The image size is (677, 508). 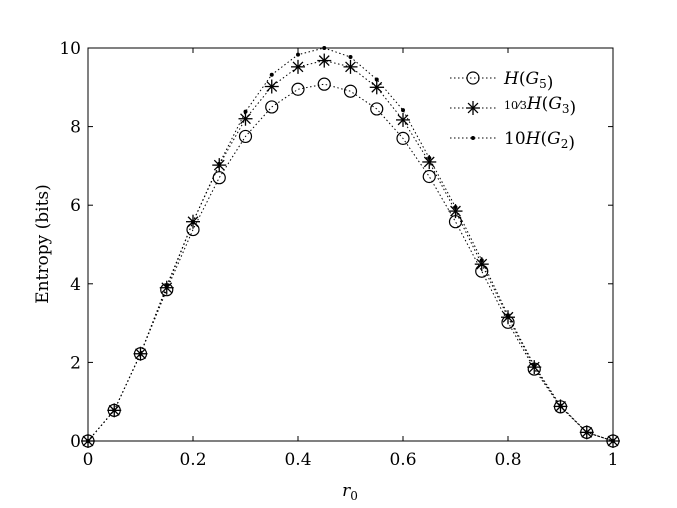 I want to click on x-tick-label: 0.2, so click(x=192, y=460).